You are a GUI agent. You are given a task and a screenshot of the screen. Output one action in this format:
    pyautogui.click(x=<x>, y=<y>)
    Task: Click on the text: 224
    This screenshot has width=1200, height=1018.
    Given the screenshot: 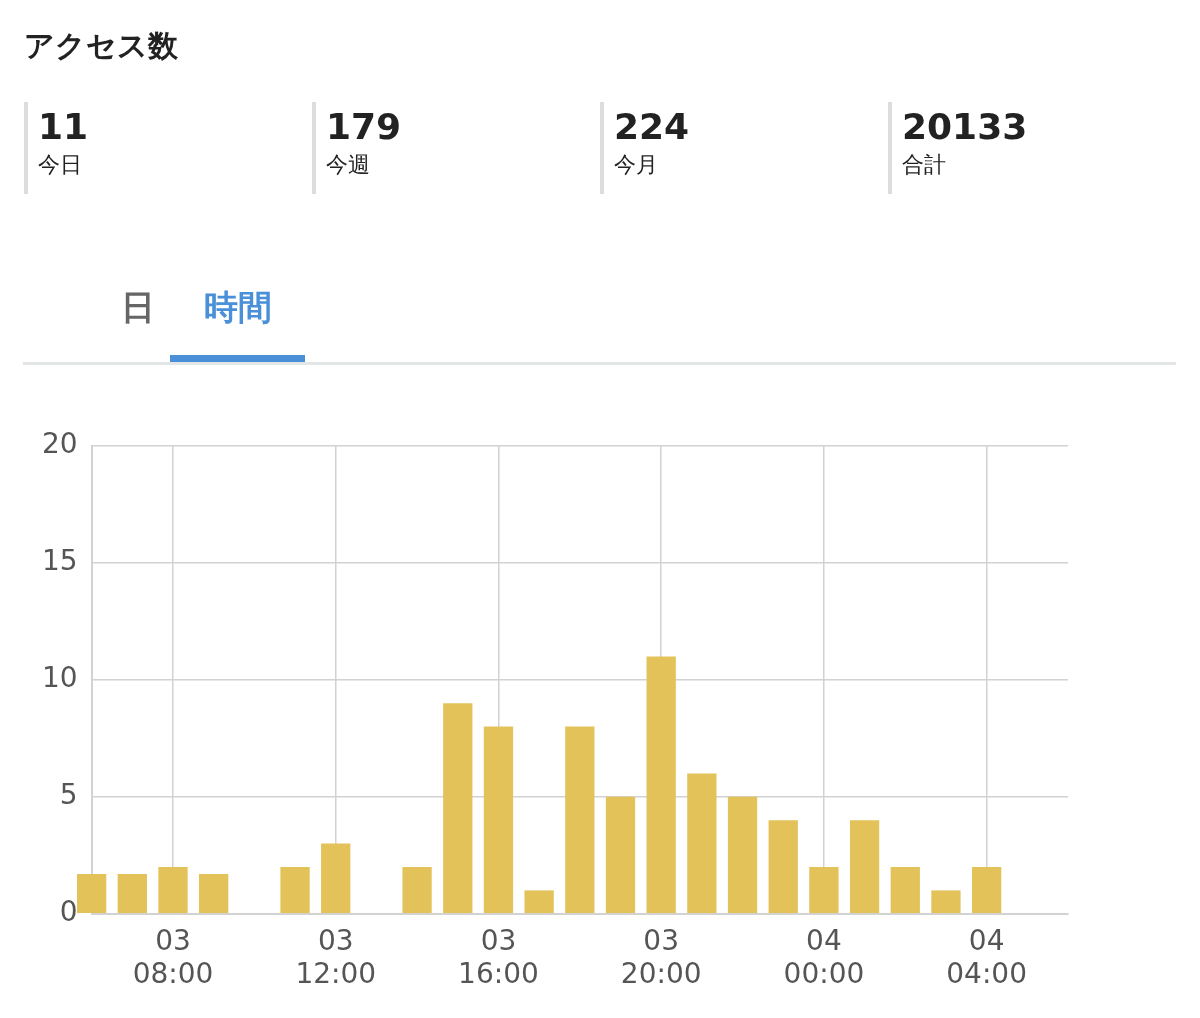 What is the action you would take?
    pyautogui.click(x=652, y=127)
    